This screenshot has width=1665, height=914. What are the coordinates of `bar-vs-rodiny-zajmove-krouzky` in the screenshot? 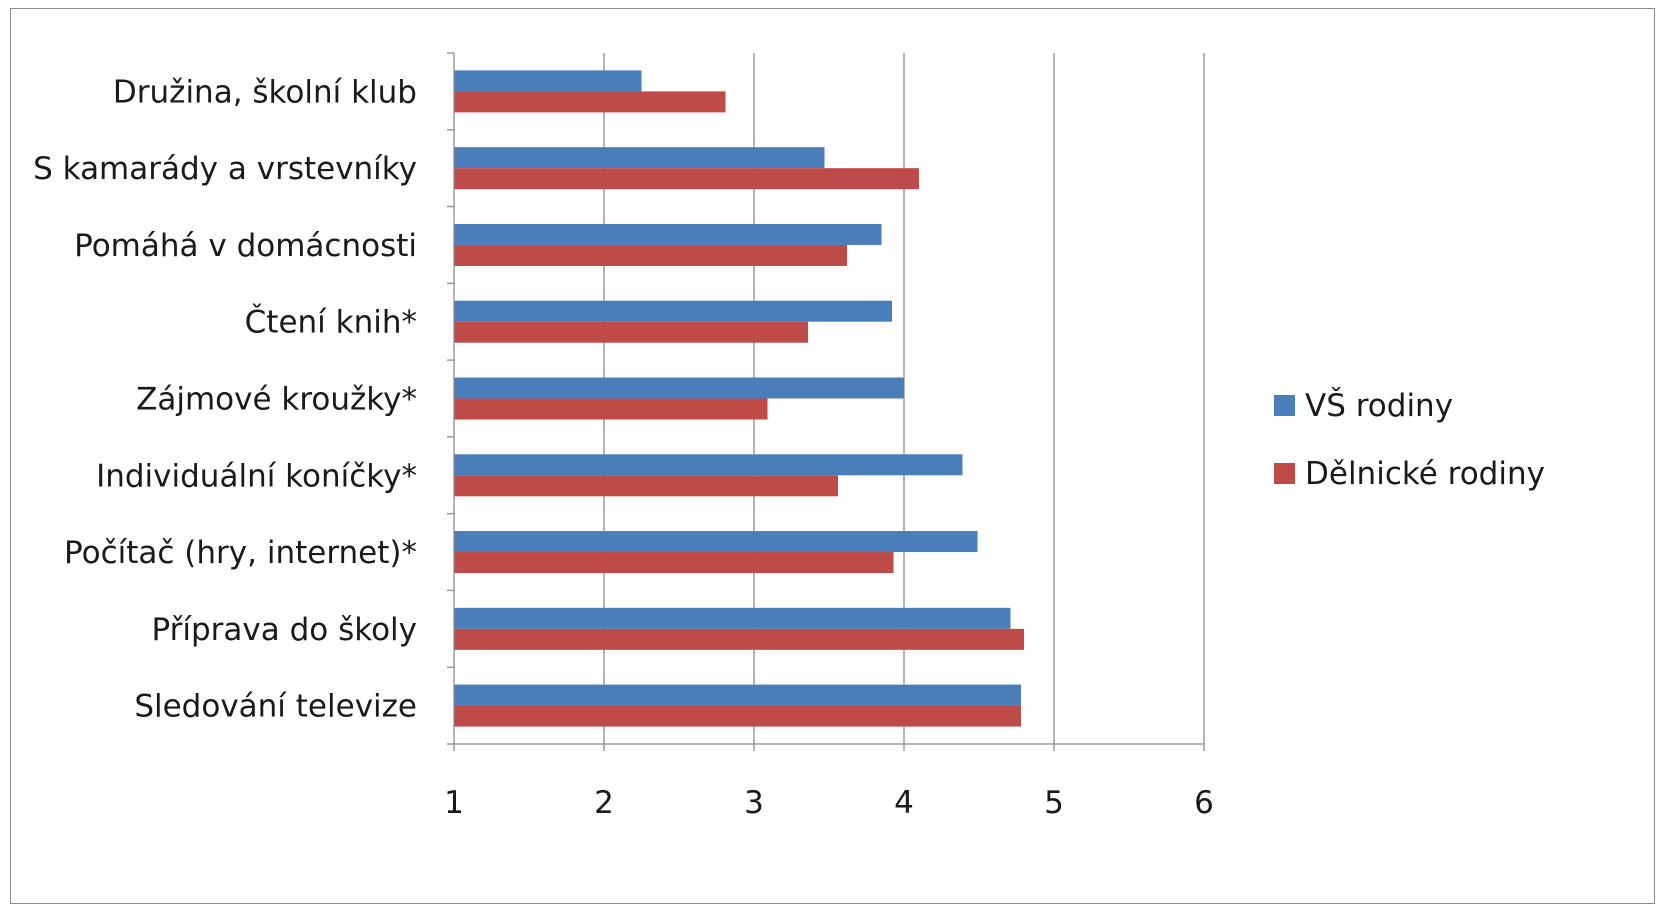 It's located at (679, 388).